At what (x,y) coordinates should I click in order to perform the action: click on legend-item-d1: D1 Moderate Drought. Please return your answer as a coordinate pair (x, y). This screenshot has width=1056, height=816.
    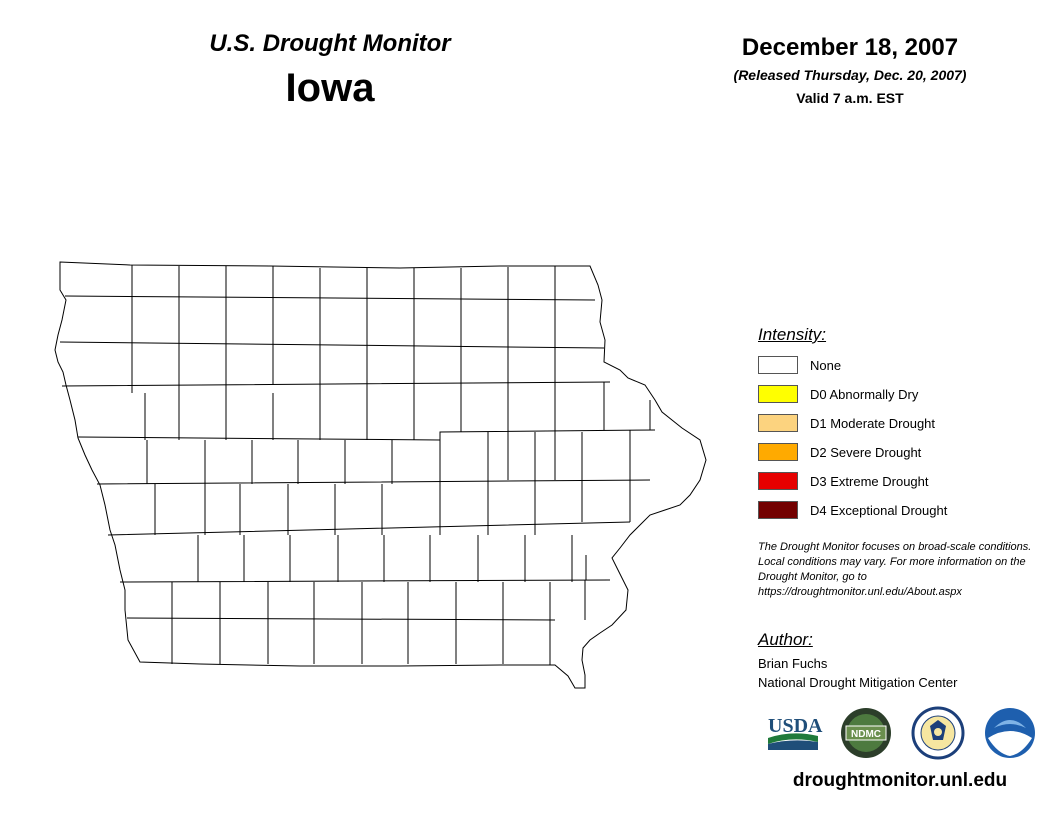
    Looking at the image, I should click on (846, 423).